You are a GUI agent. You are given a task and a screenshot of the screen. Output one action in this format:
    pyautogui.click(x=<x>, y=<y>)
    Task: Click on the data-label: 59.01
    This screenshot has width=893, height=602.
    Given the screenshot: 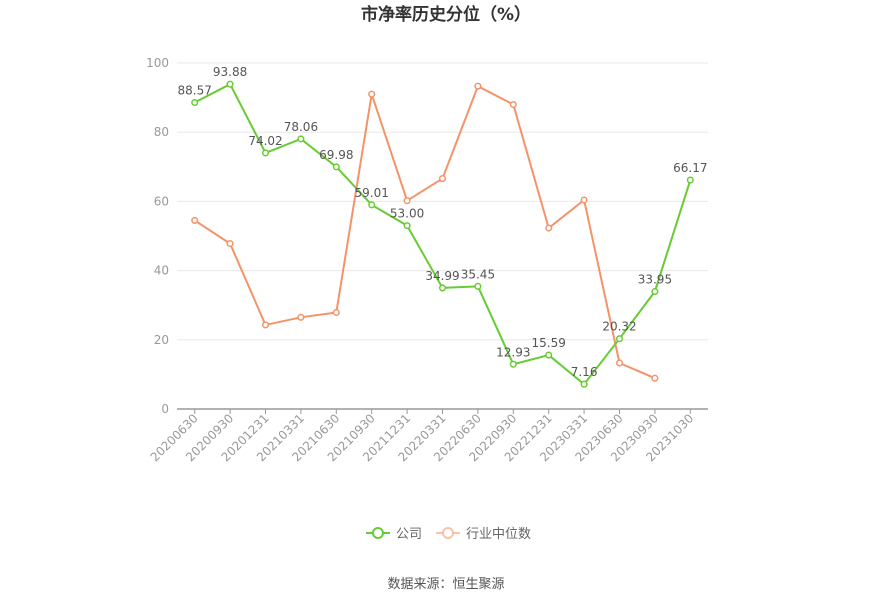 What is the action you would take?
    pyautogui.click(x=372, y=193)
    